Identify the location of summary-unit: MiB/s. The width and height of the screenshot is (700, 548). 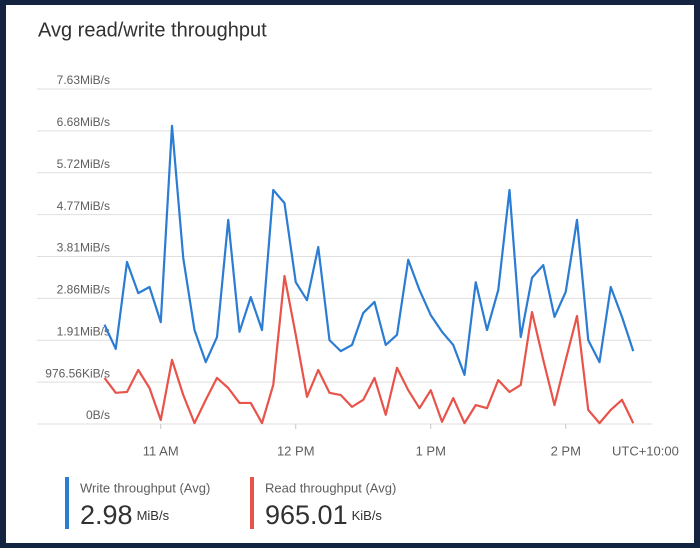
(153, 515).